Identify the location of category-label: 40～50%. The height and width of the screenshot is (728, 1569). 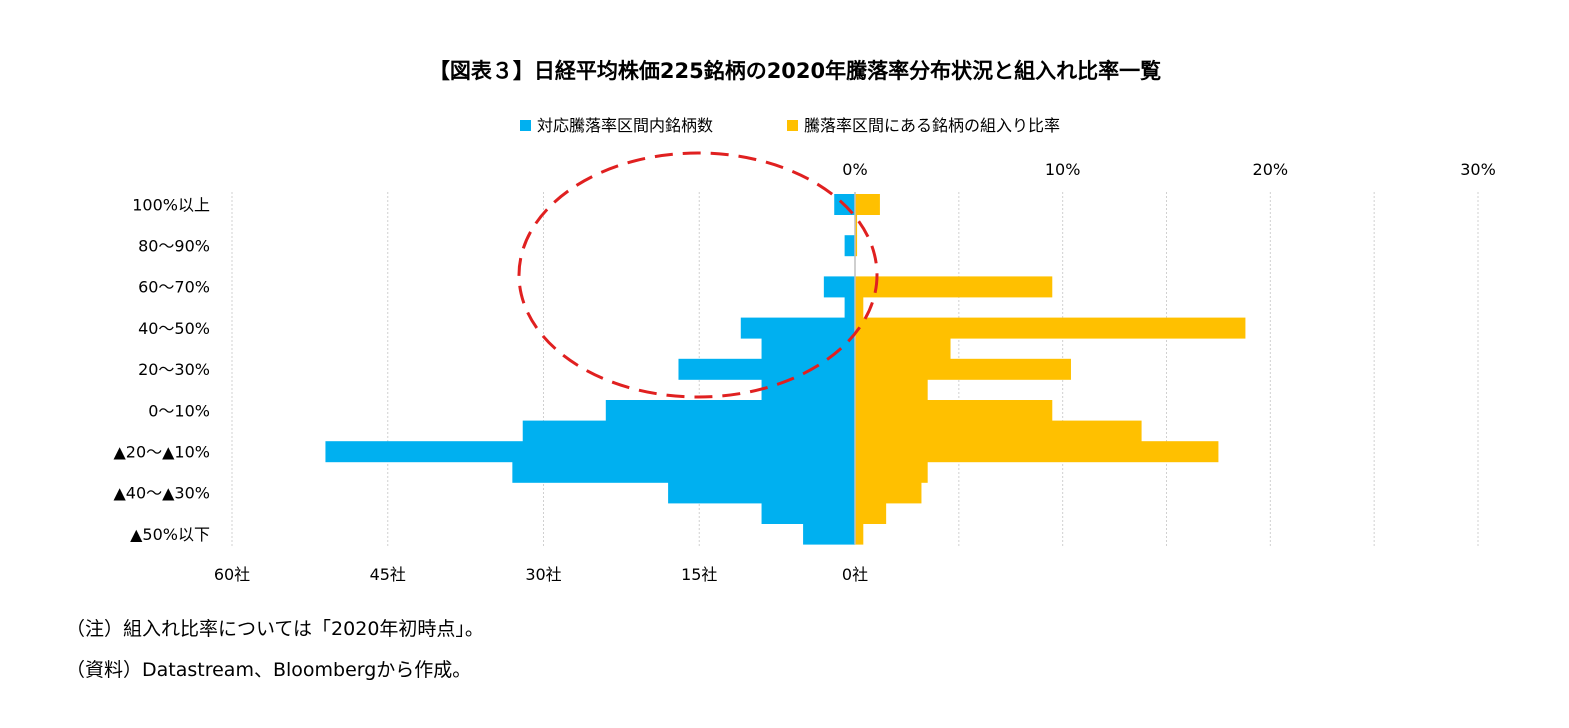
(174, 328).